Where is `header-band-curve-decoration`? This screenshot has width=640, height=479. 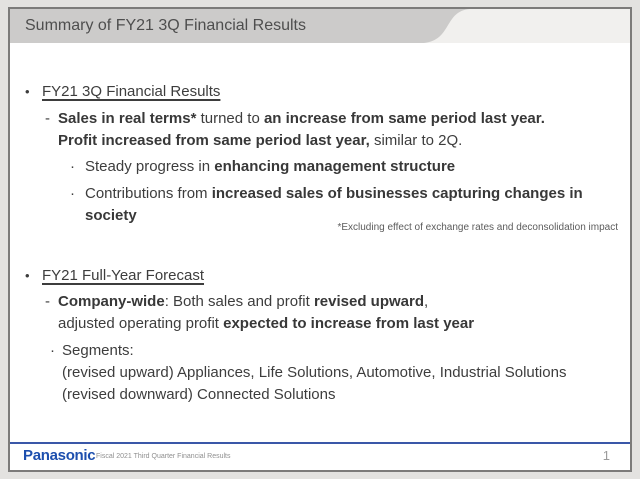
header-band-curve-decoration is located at coordinates (527, 26).